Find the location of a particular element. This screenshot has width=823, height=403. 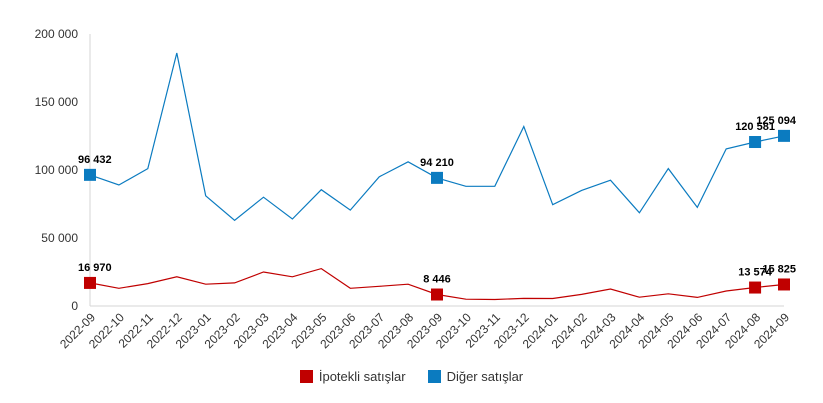

legend-item-diger: Diğer satışlar is located at coordinates (475, 376).